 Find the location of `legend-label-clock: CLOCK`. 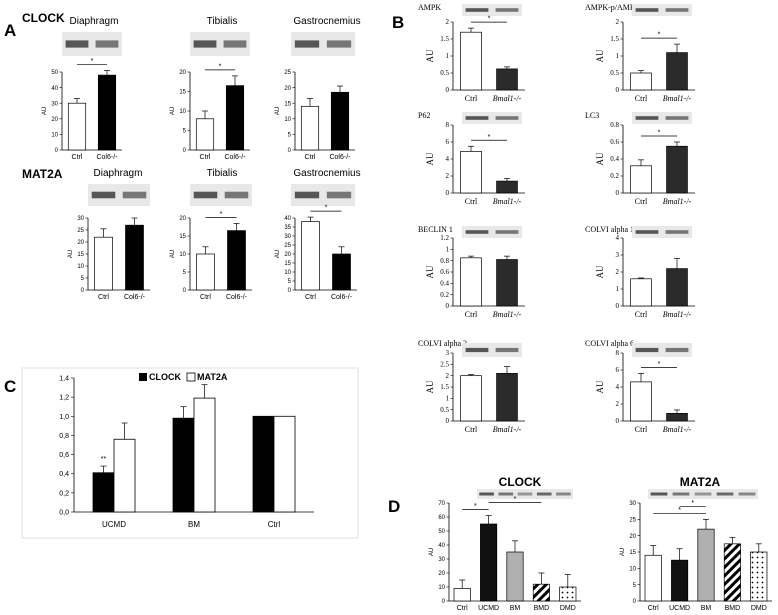

legend-label-clock: CLOCK is located at coordinates (165, 377).